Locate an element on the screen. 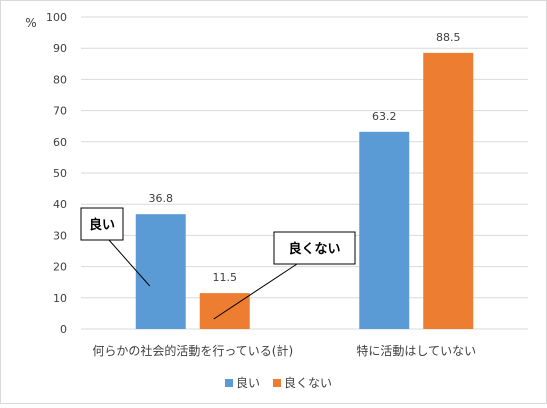  data-label: 11.5 is located at coordinates (225, 277).